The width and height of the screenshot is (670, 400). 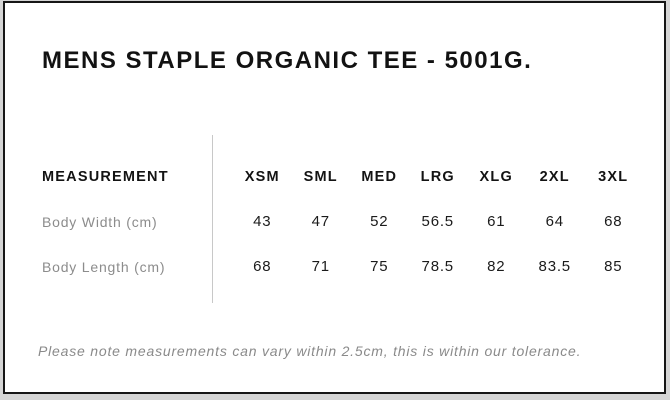 What do you see at coordinates (496, 266) in the screenshot?
I see `body-length-xlg: 82` at bounding box center [496, 266].